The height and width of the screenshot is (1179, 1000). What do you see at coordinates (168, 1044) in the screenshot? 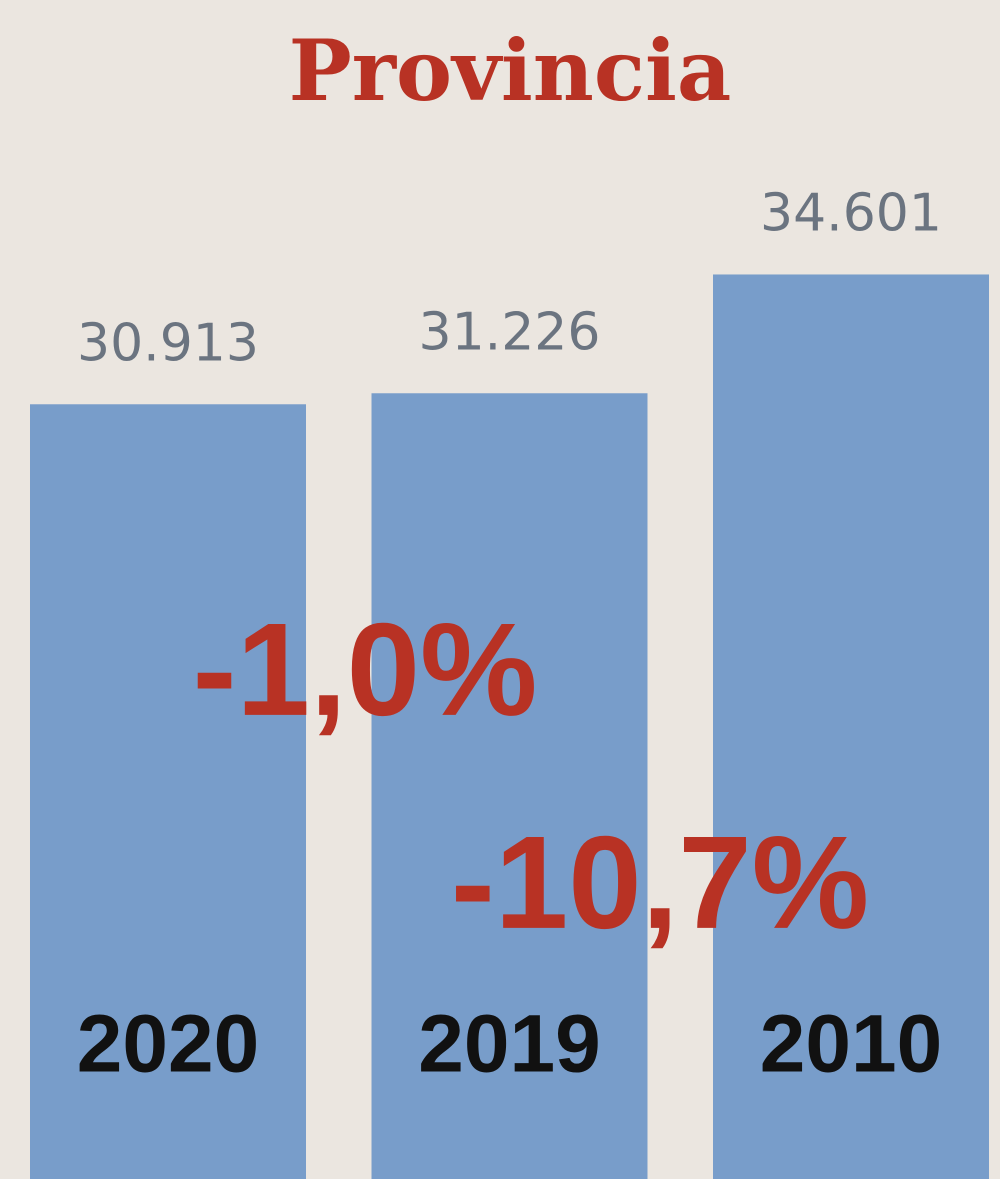
I see `category-label: 2020` at bounding box center [168, 1044].